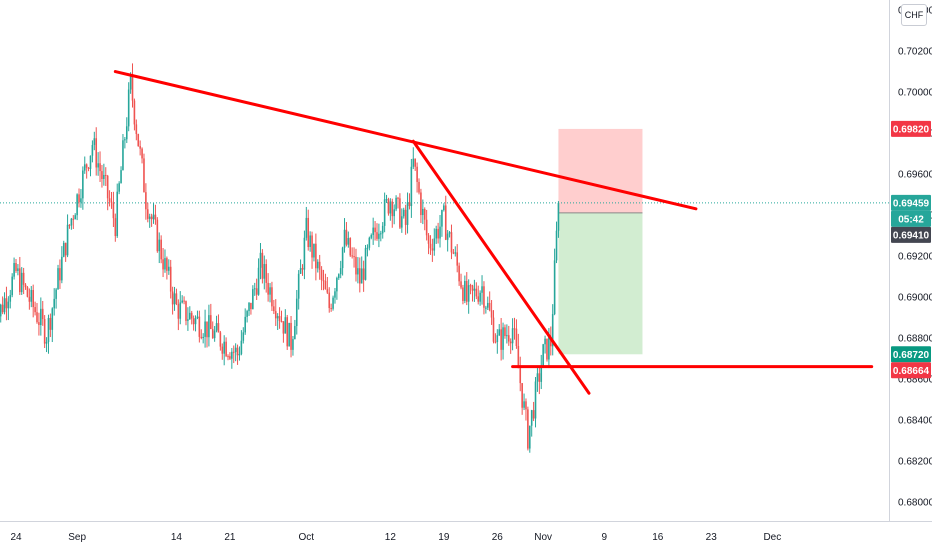  Describe the element at coordinates (230, 537) in the screenshot. I see `time-tick-label: 21` at that location.